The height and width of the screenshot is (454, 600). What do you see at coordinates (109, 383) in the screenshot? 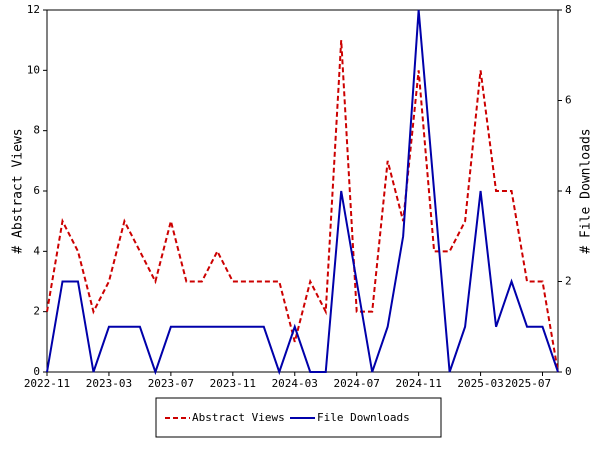
I see `x-tick-label: 2023-03` at bounding box center [109, 383].